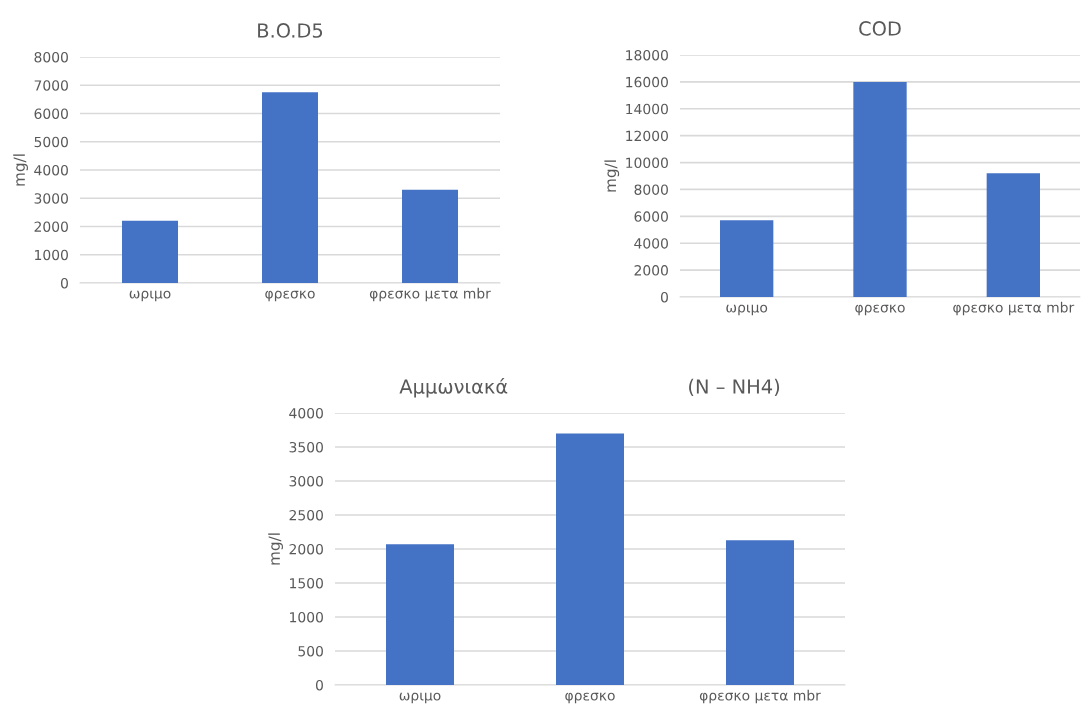 Image resolution: width=1085 pixels, height=712 pixels. What do you see at coordinates (647, 55) in the screenshot?
I see `y-tick-label: 18000` at bounding box center [647, 55].